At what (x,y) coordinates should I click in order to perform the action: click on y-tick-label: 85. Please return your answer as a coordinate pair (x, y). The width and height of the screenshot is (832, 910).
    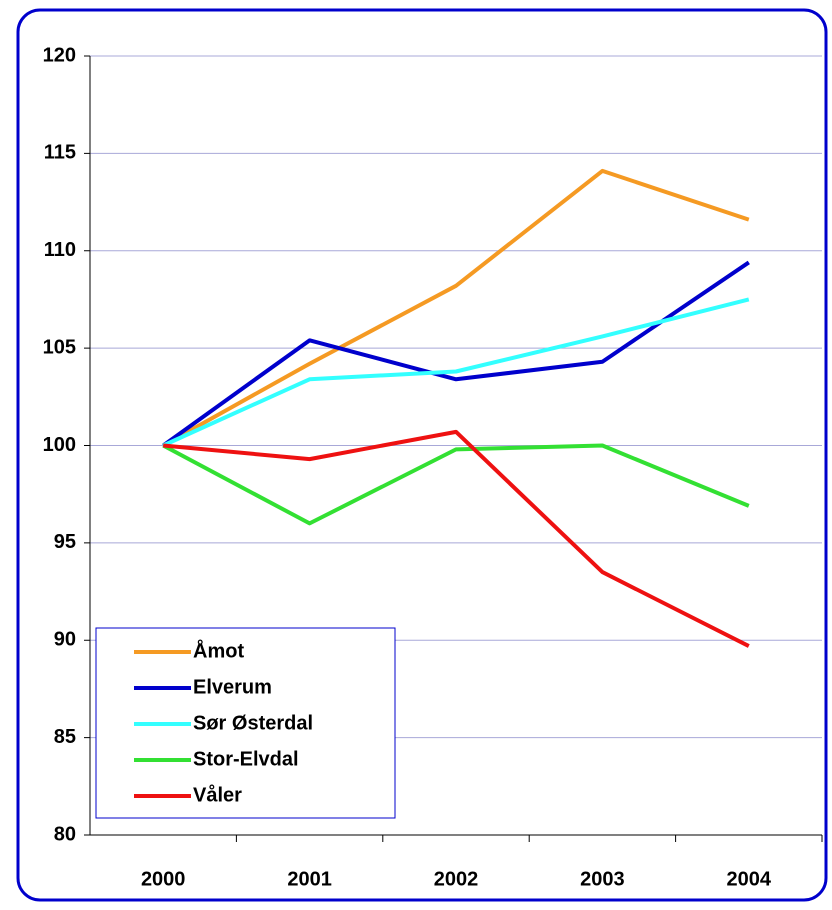
    Looking at the image, I should click on (65, 737).